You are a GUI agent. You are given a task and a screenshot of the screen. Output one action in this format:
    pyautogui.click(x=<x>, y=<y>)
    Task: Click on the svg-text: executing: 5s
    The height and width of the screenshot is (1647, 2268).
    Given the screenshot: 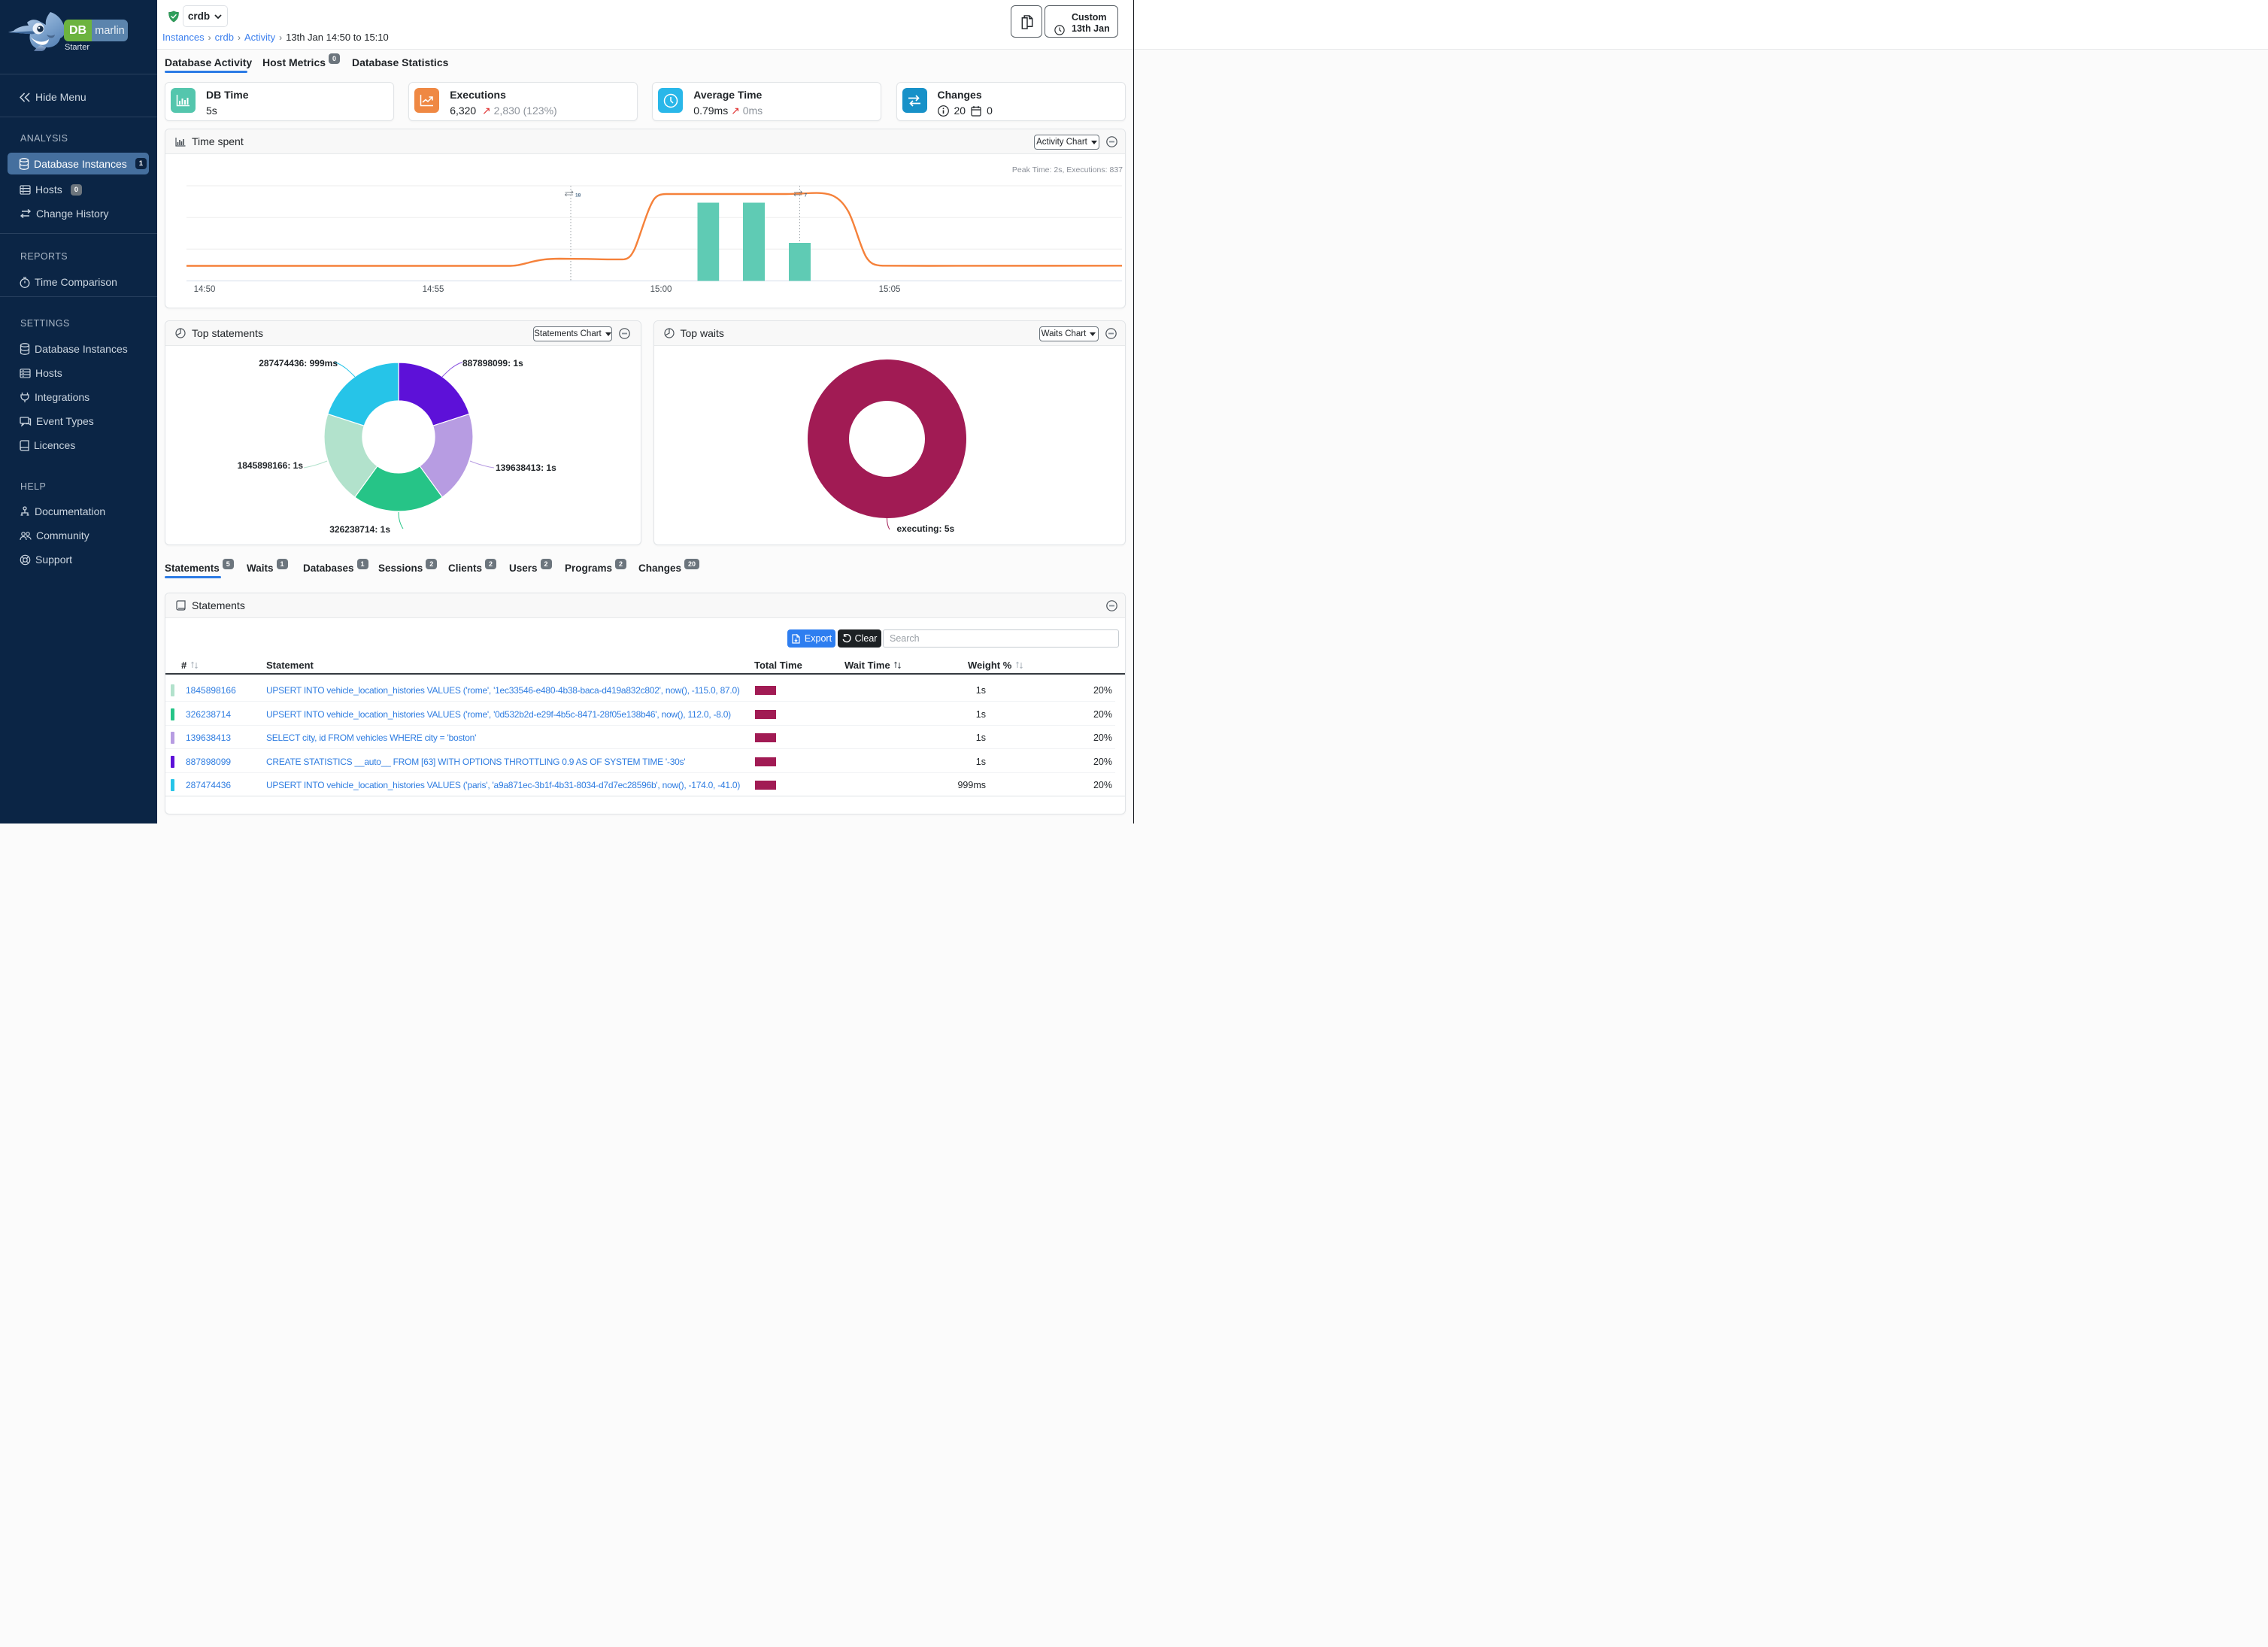 What is the action you would take?
    pyautogui.click(x=925, y=528)
    